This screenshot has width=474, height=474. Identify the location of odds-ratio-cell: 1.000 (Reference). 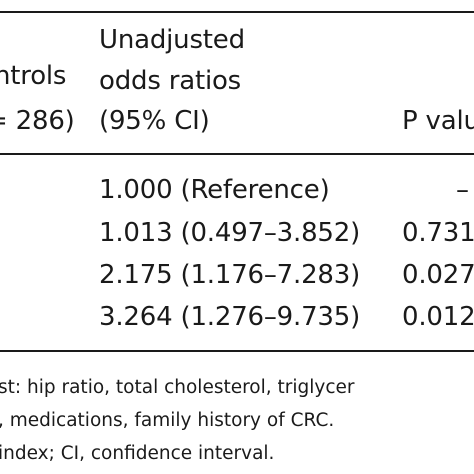
(214, 190).